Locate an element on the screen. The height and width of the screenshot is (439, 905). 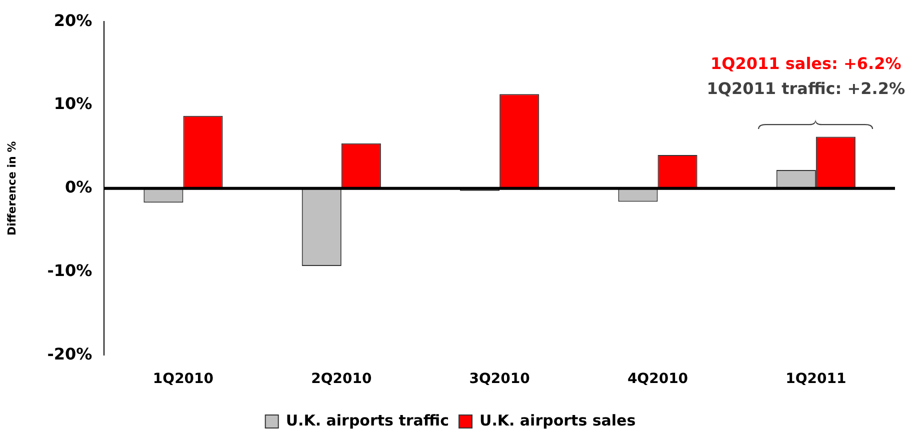
y-tick-label: -20% is located at coordinates (69, 354).